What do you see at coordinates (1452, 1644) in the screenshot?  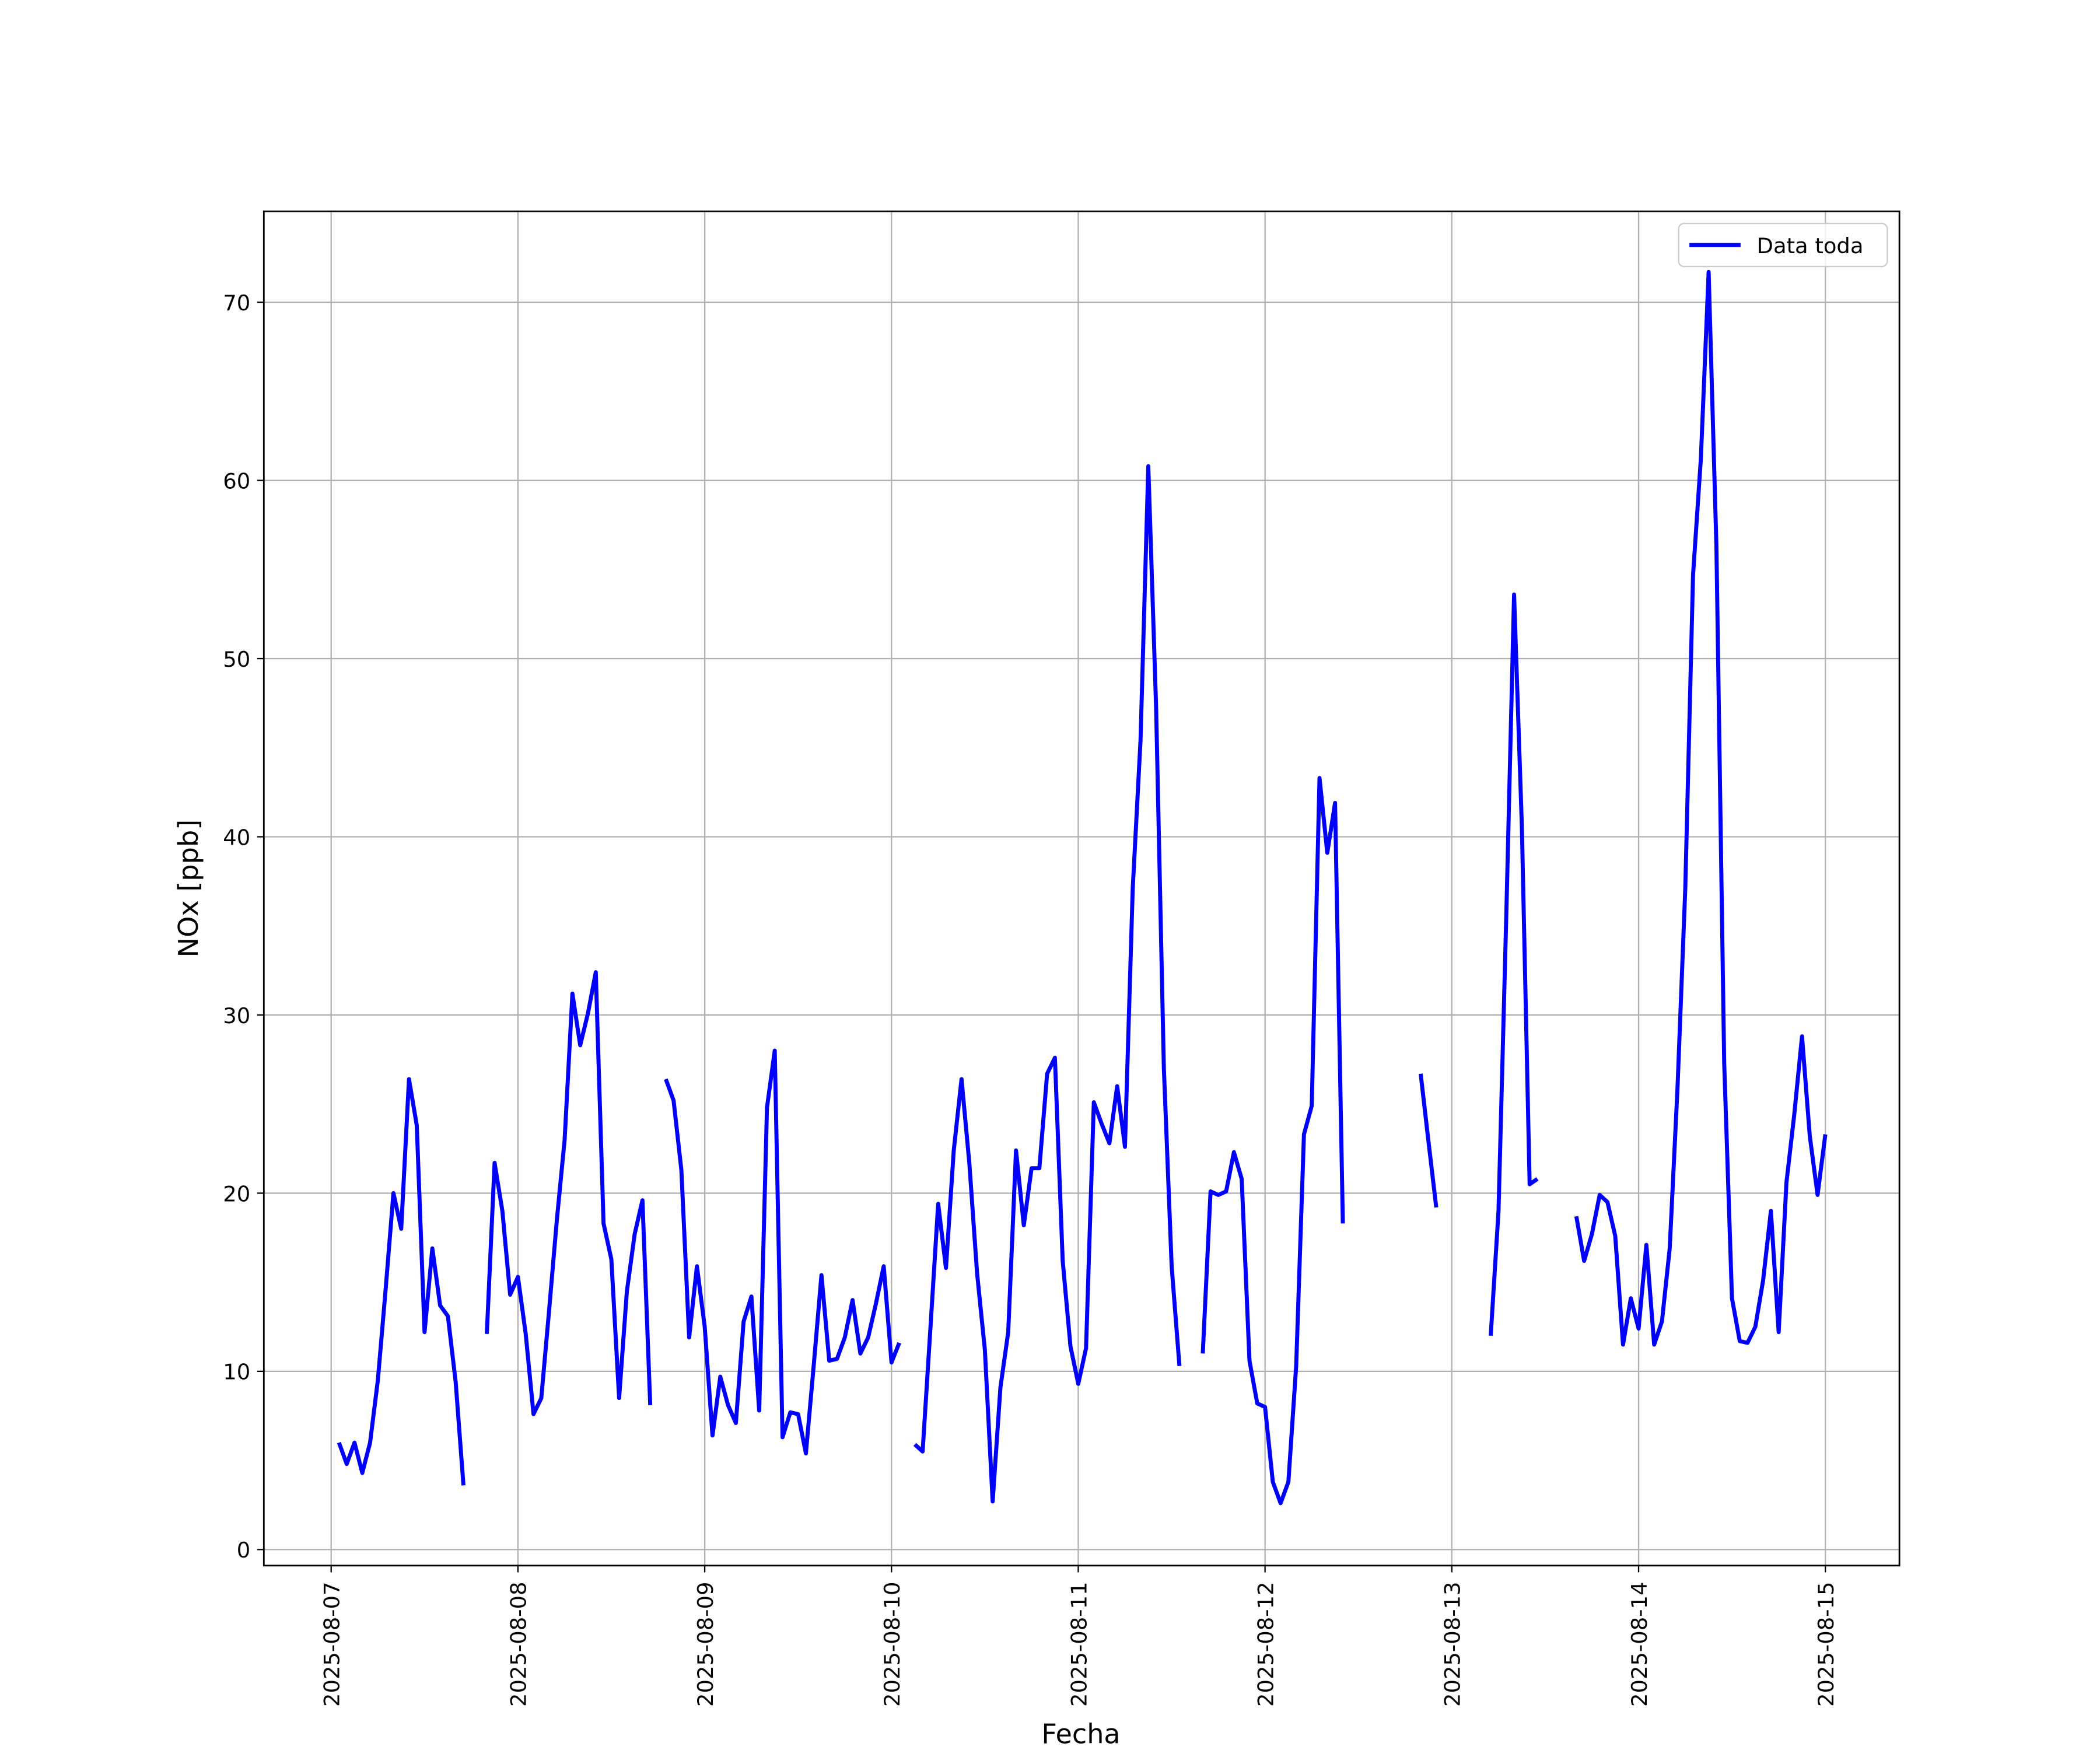 I see `x-tick-label: 2025-08-13` at bounding box center [1452, 1644].